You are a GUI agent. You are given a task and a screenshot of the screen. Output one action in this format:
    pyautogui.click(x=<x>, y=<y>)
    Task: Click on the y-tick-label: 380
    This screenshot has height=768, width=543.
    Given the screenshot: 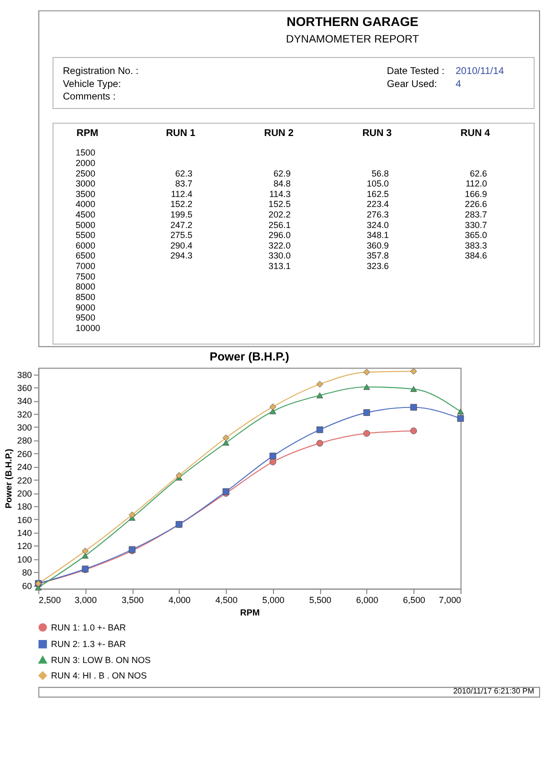 What is the action you would take?
    pyautogui.click(x=24, y=375)
    